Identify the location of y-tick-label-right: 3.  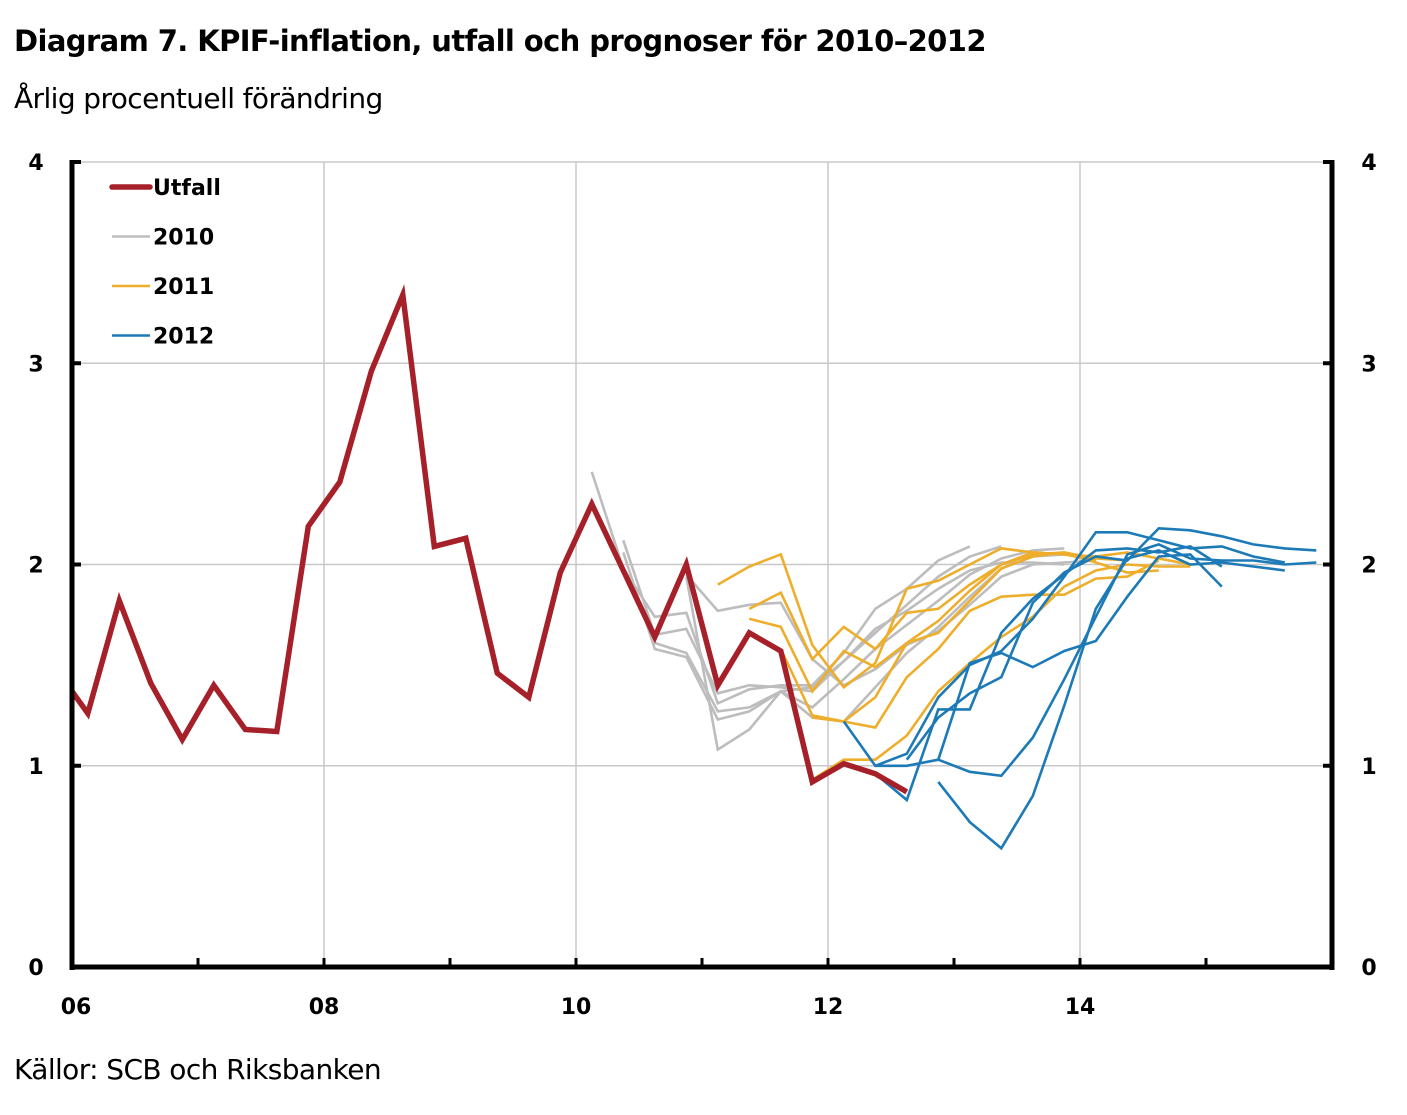
(1368, 364).